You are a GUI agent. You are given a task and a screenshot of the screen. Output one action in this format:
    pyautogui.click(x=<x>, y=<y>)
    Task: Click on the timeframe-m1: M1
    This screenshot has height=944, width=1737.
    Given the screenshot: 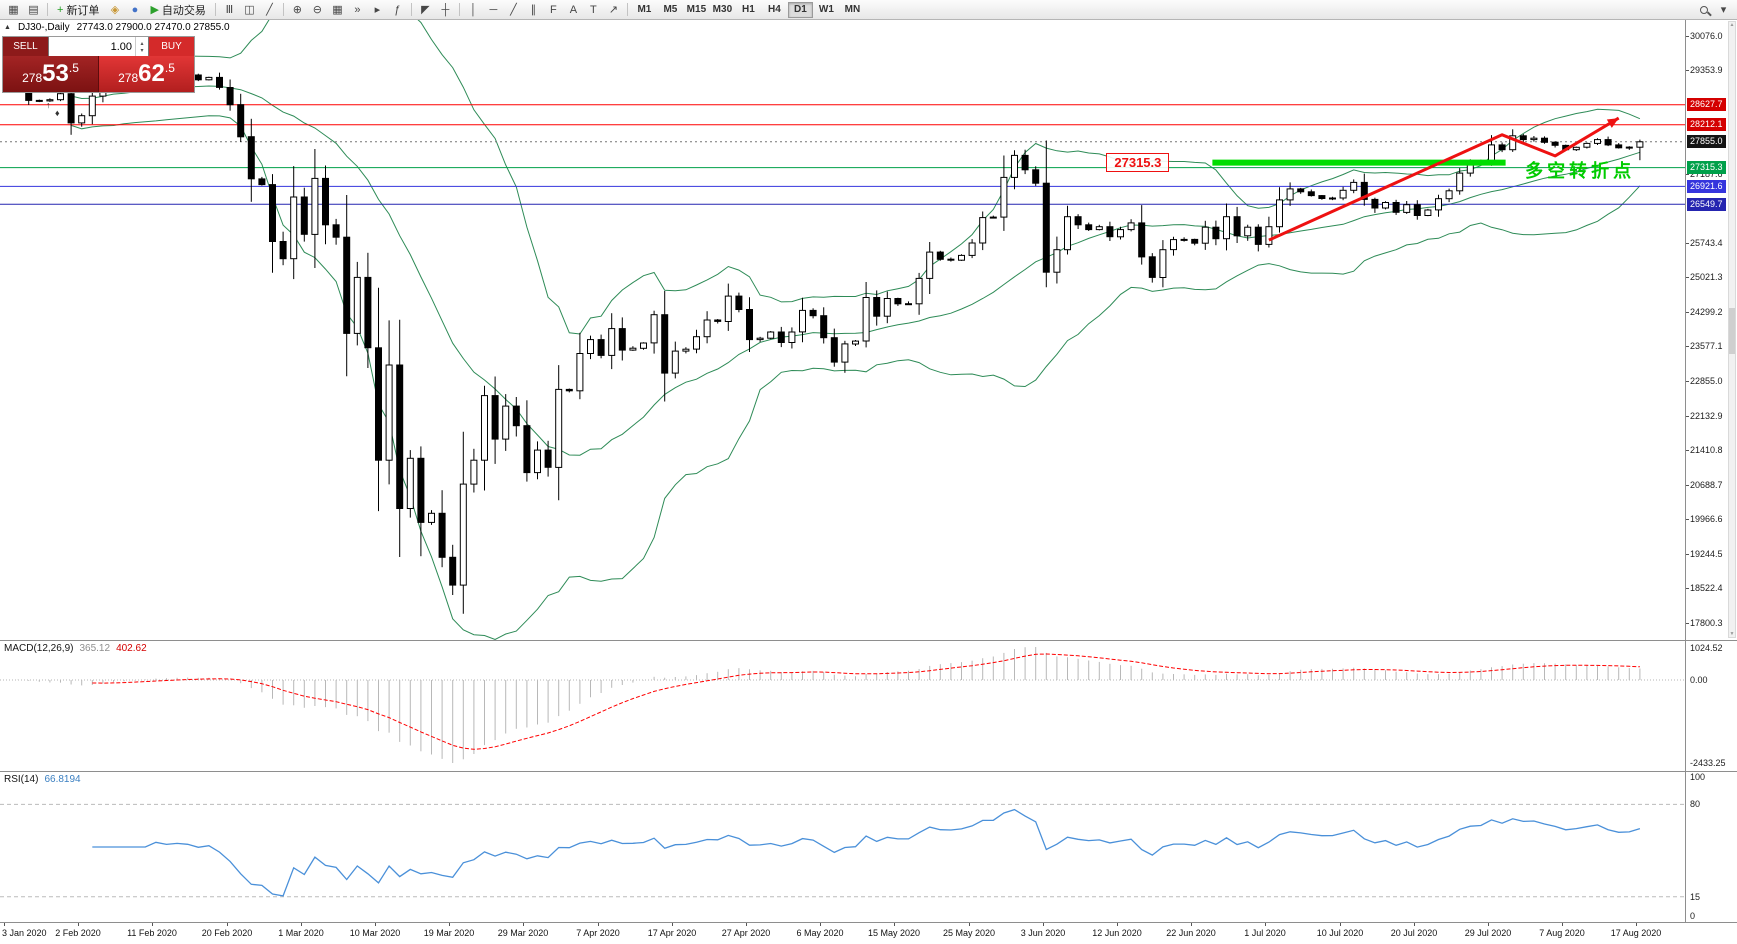 What is the action you would take?
    pyautogui.click(x=644, y=9)
    